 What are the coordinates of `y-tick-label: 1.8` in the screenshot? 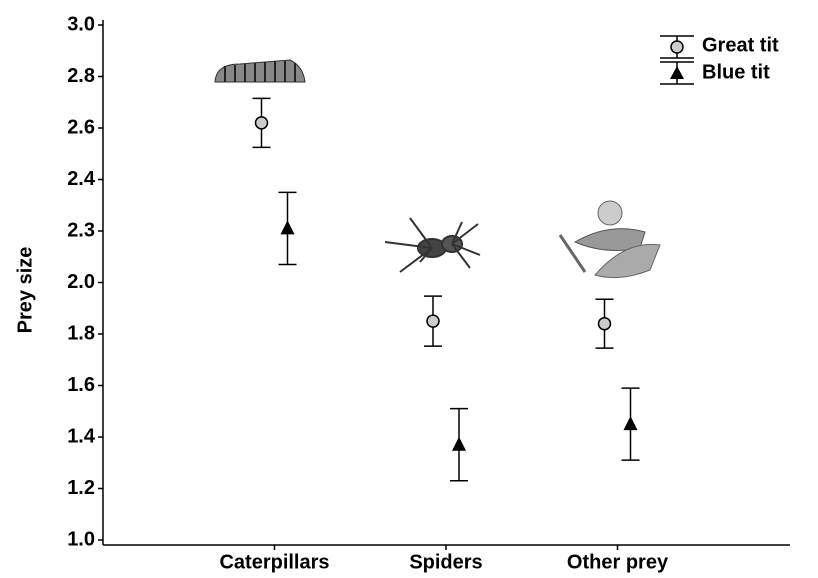 It's located at (81, 333).